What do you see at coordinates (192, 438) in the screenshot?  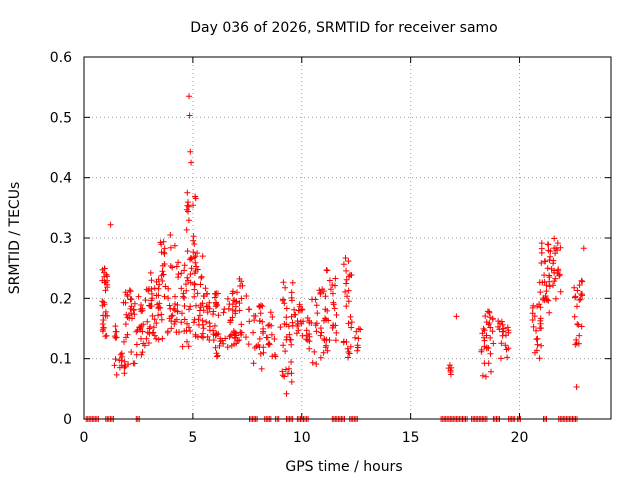 I see `x-tick-label: 5` at bounding box center [192, 438].